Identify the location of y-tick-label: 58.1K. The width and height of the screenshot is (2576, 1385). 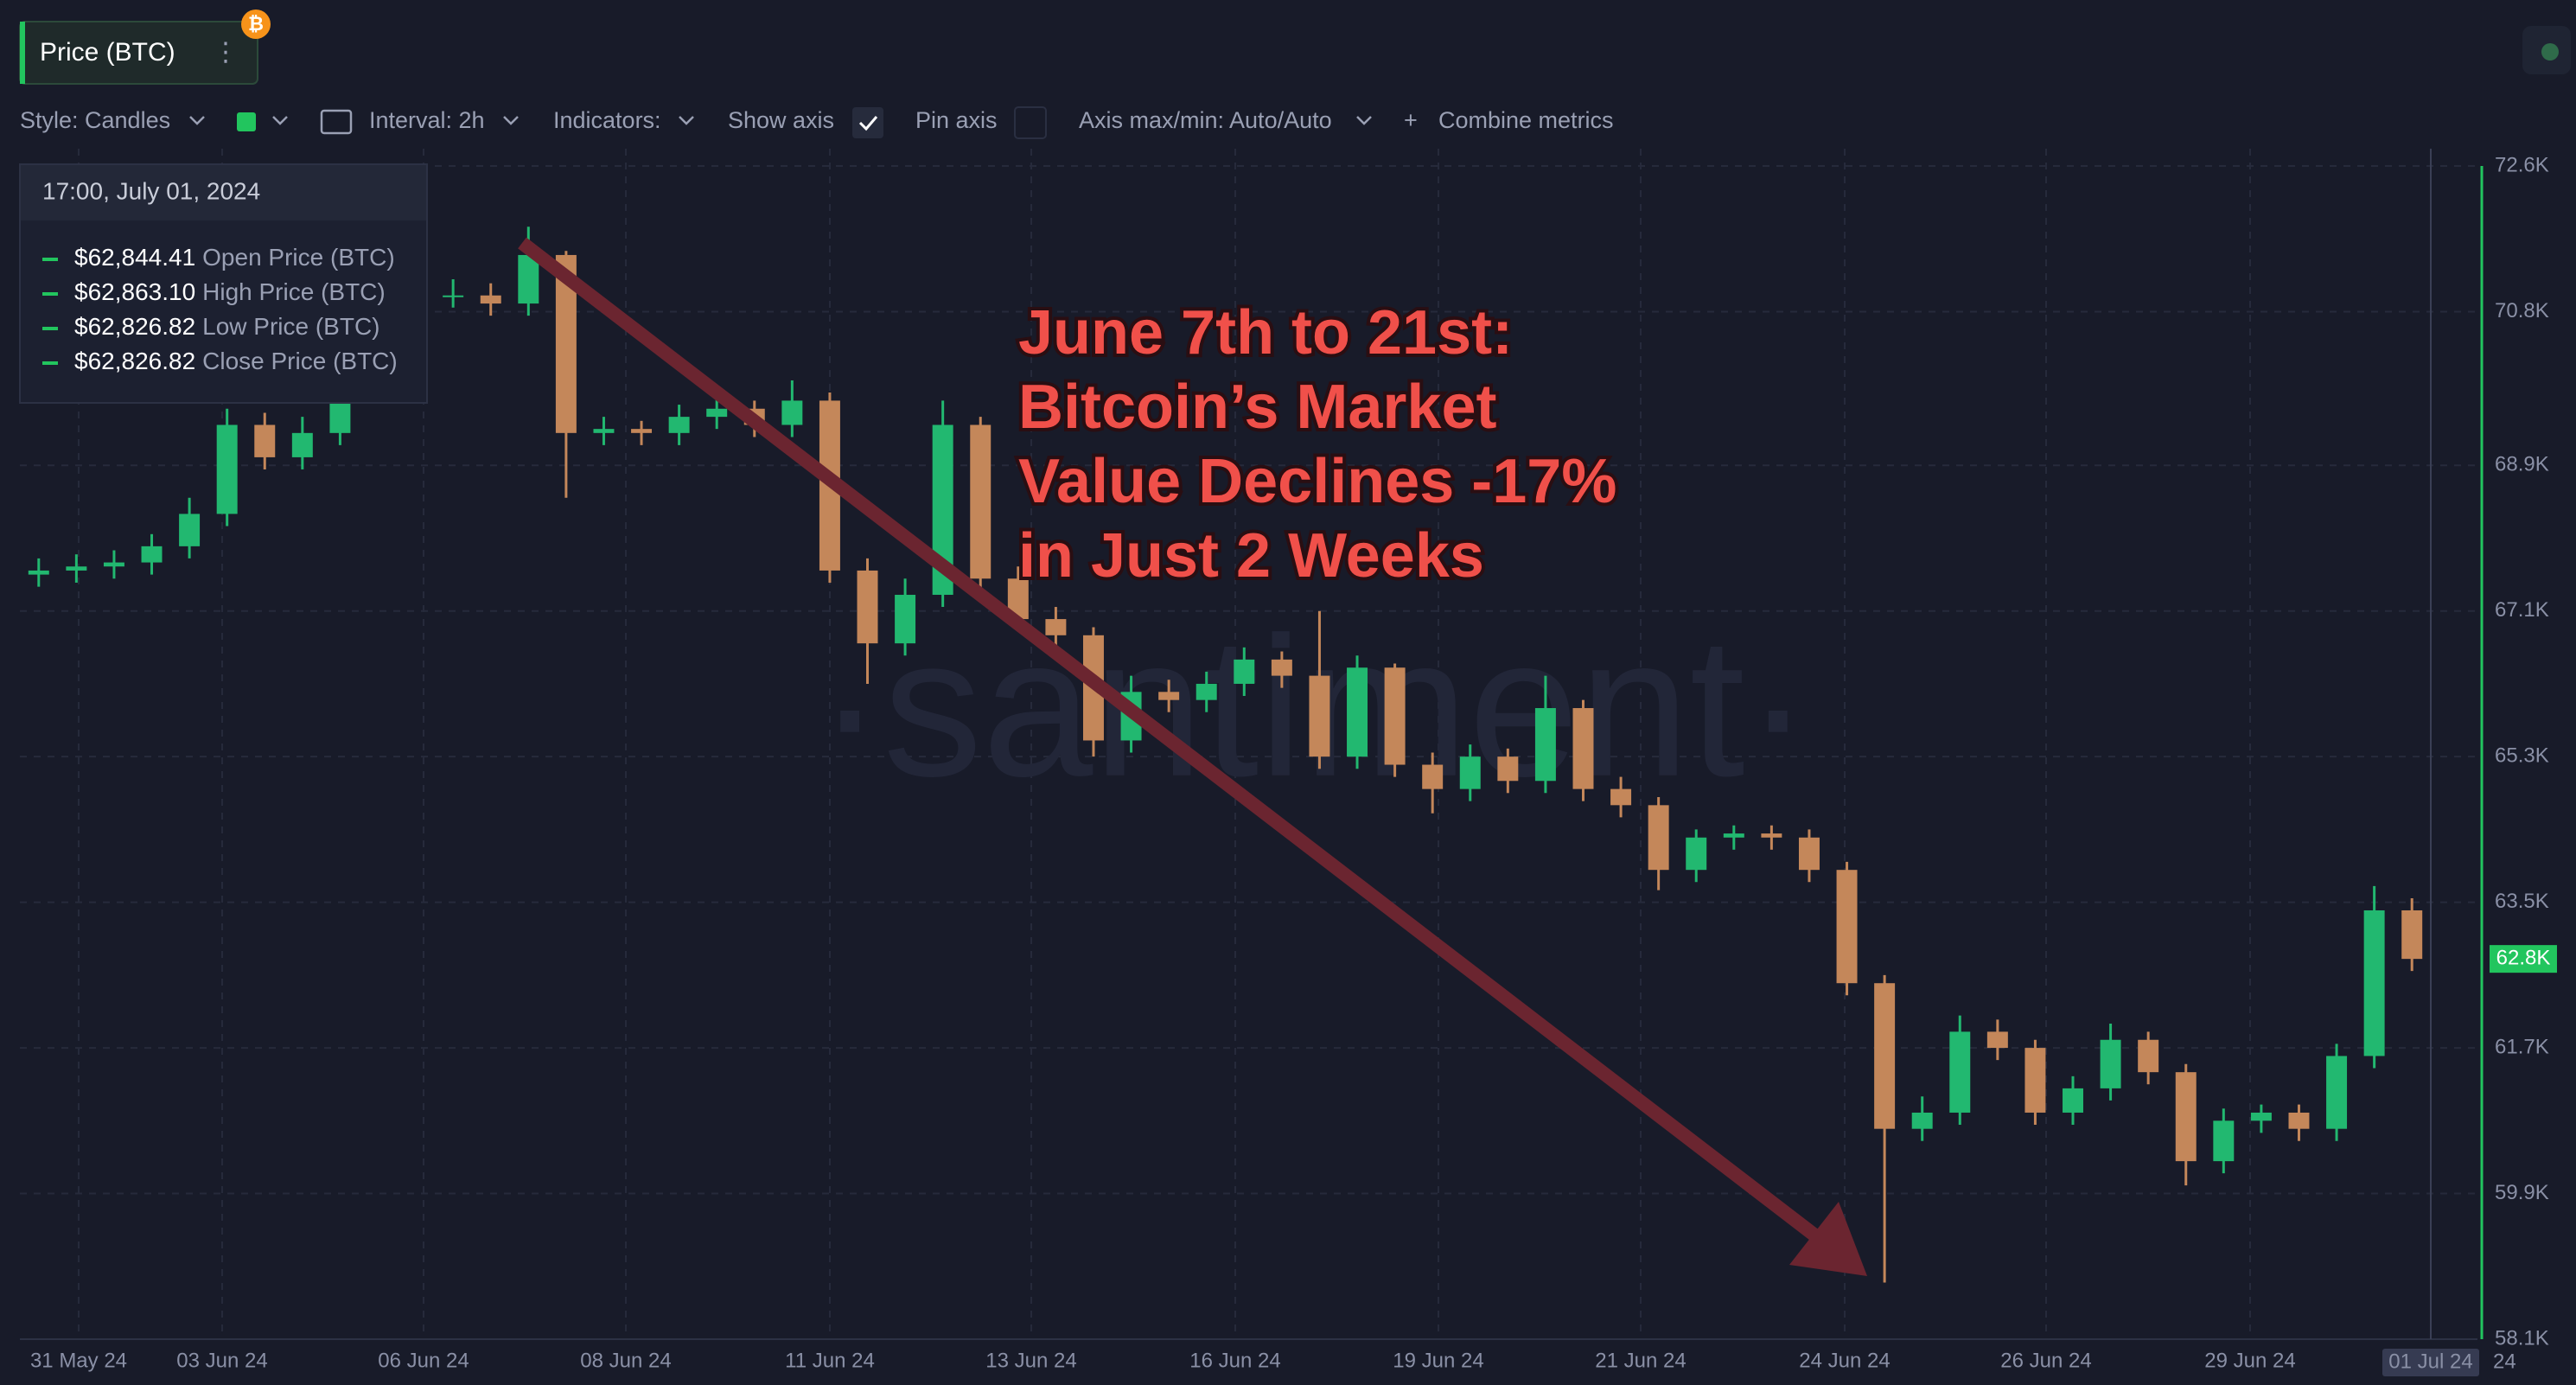
(2522, 1338).